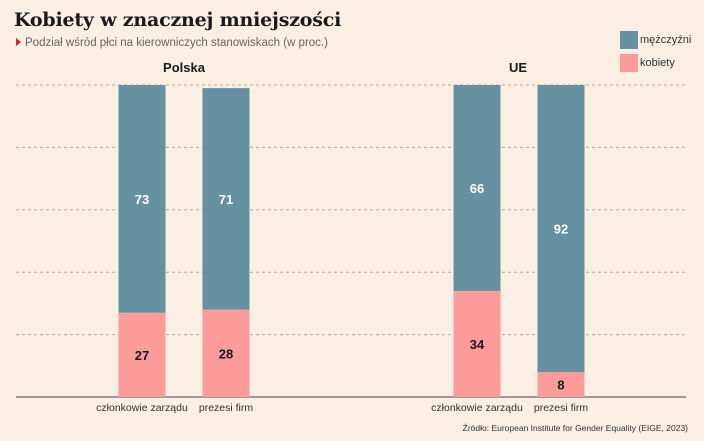  I want to click on chart-title: Kobiety w znacznej mniejszości, so click(178, 20).